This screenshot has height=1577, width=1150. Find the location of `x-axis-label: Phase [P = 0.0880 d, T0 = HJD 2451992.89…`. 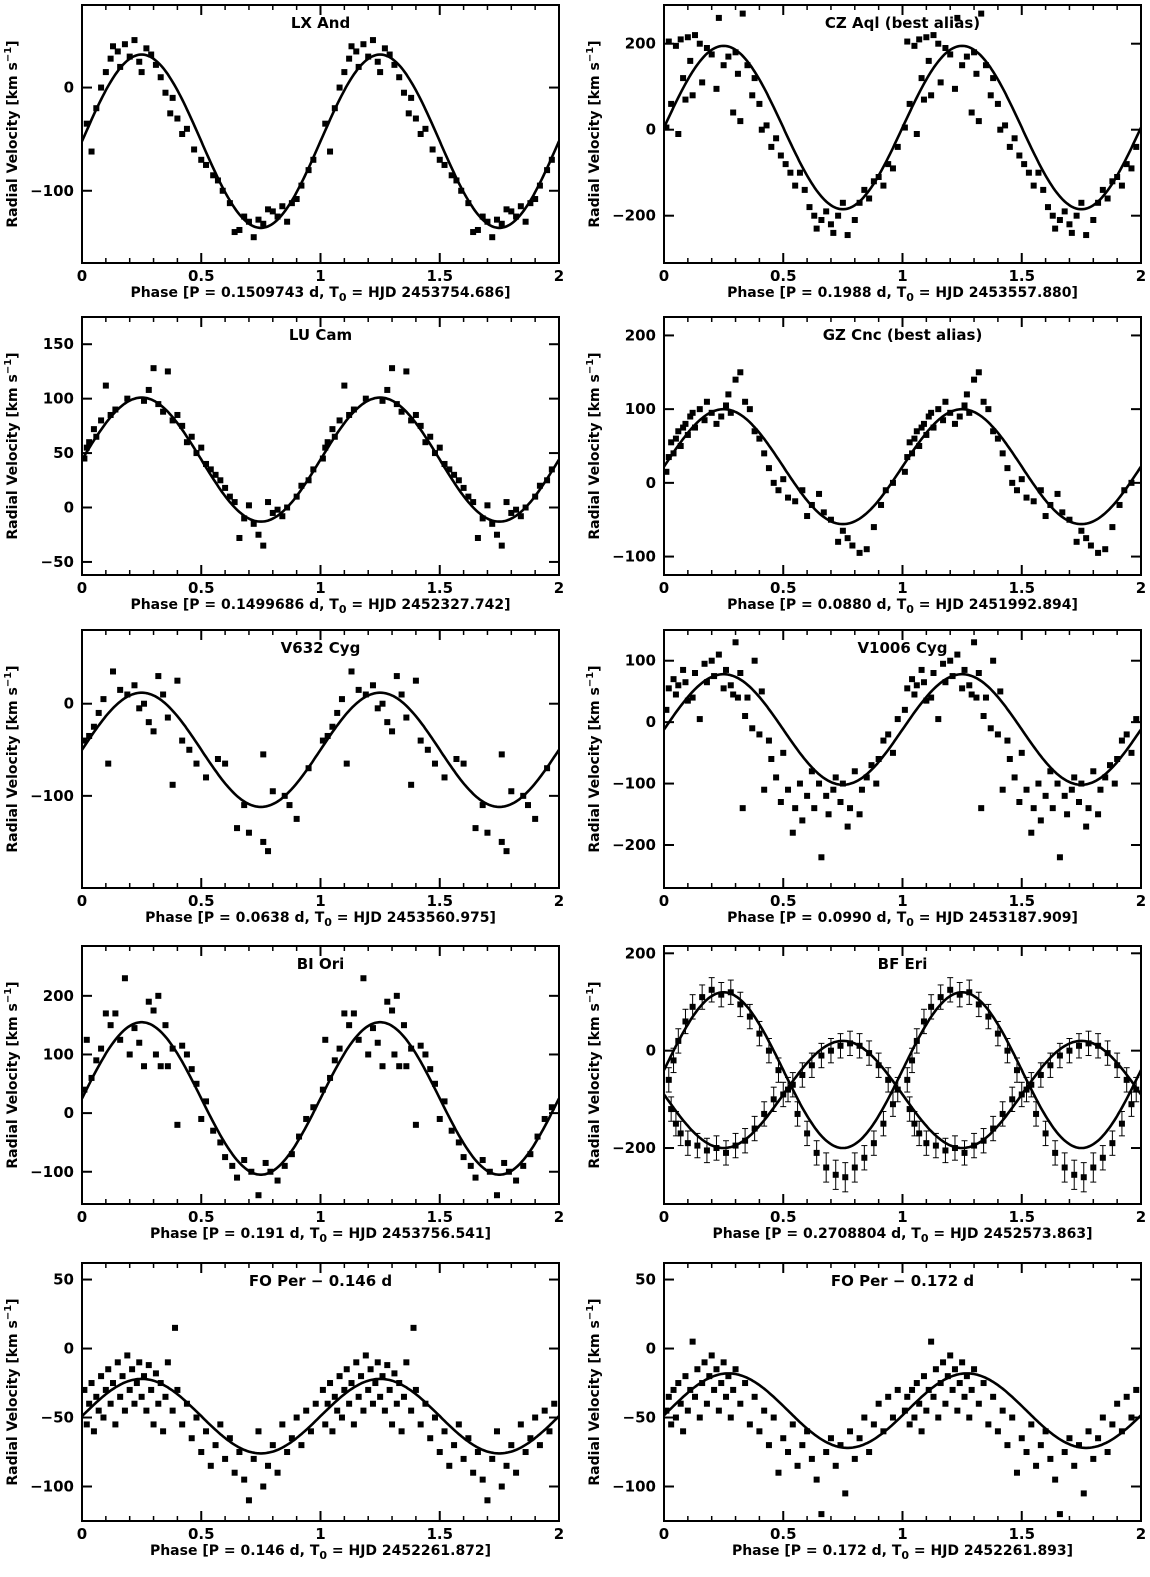

x-axis-label: Phase [P = 0.0880 d, T0 = HJD 2451992.89… is located at coordinates (902, 606).